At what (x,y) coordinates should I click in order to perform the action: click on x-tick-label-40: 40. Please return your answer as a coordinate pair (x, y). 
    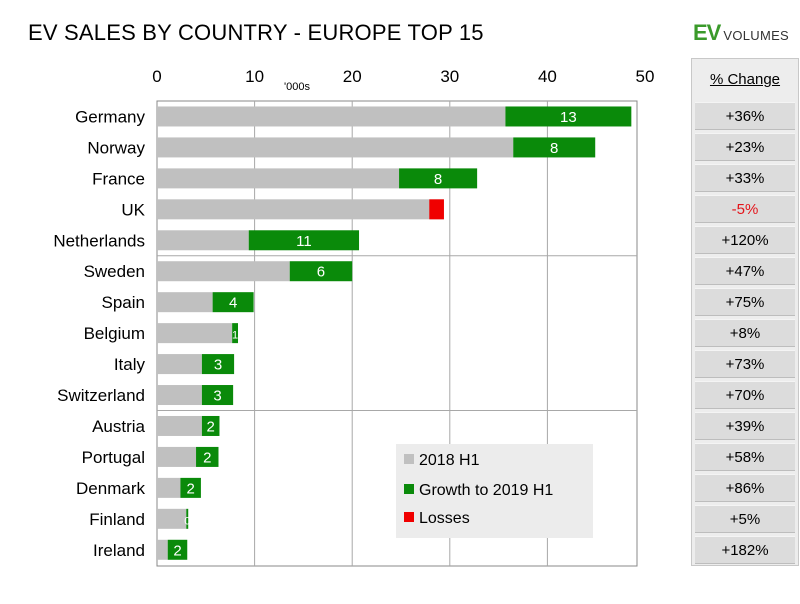
    Looking at the image, I should click on (547, 76).